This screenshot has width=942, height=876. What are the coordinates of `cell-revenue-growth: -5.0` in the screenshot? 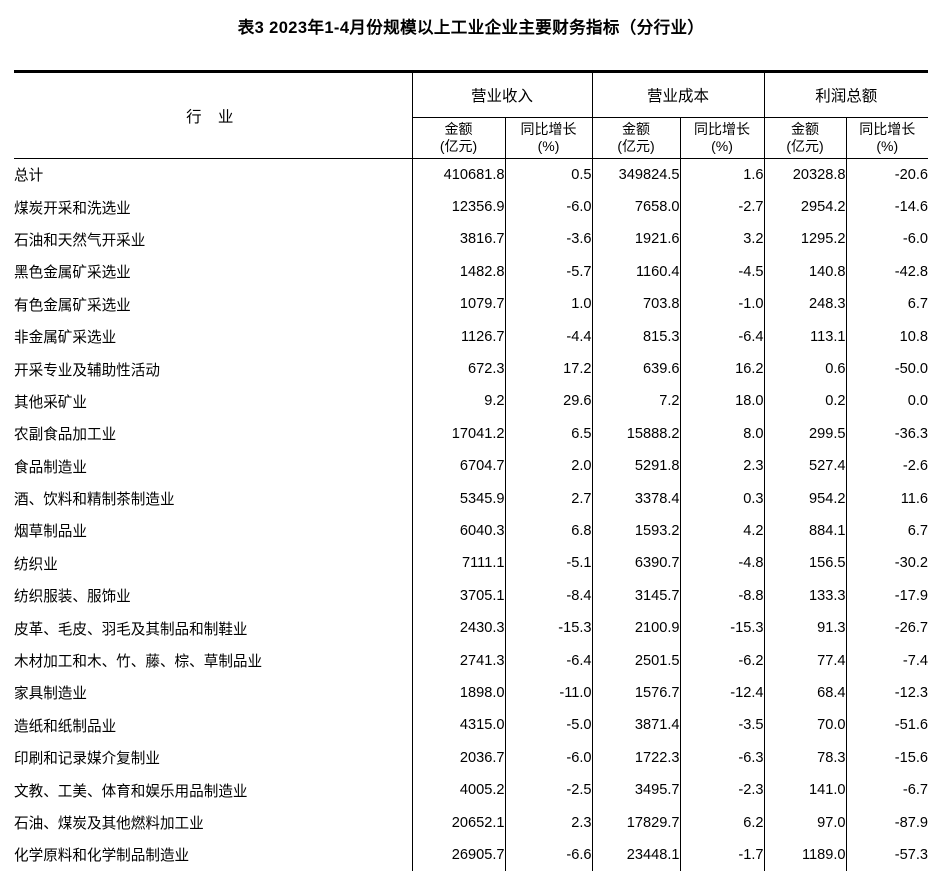 It's located at (548, 725).